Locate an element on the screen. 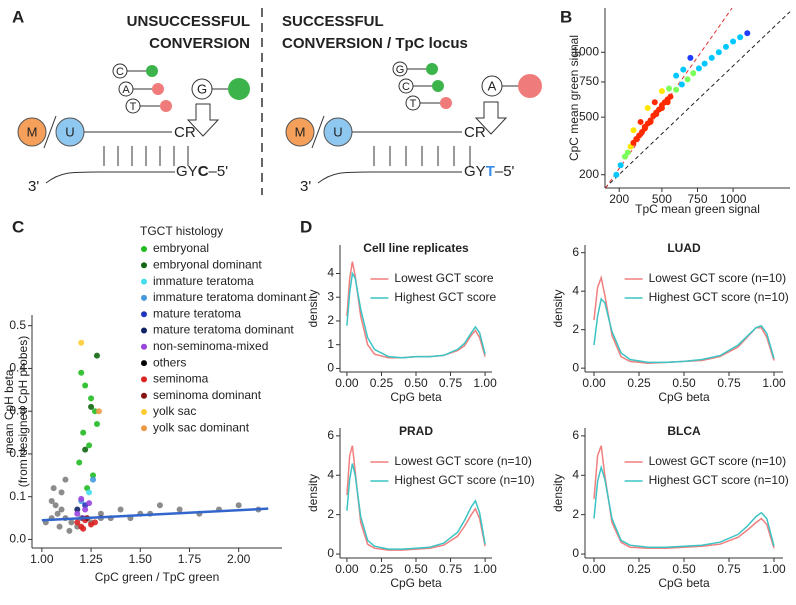  x-tick-label: 1.75 is located at coordinates (190, 559).